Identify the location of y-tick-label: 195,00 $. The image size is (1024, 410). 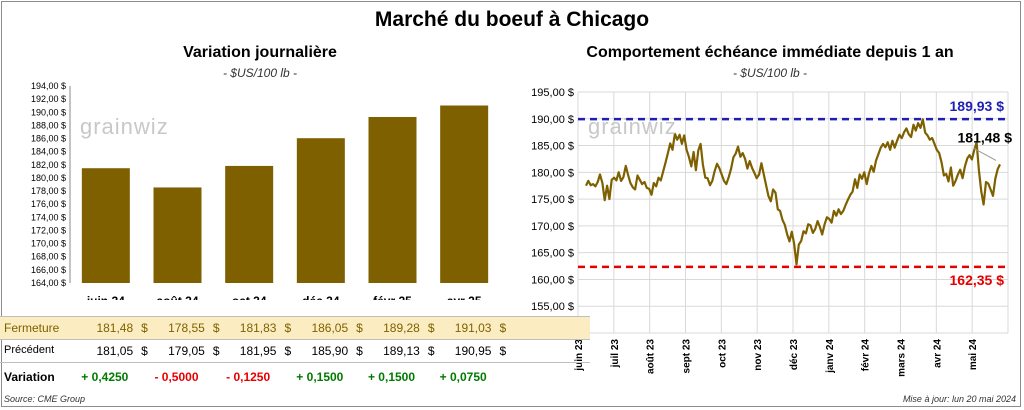
(552, 93).